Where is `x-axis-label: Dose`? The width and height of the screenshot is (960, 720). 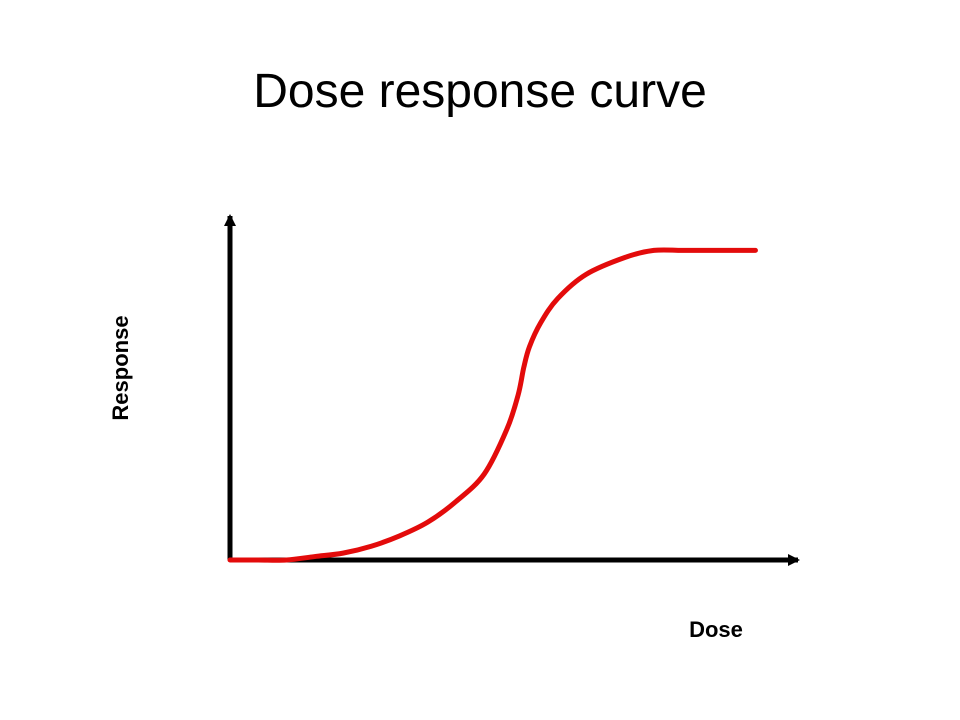 x-axis-label: Dose is located at coordinates (716, 629).